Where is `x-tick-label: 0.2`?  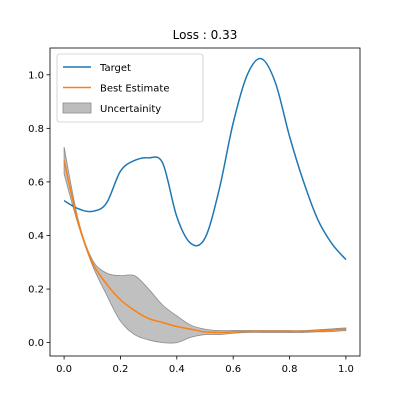 x-tick-label: 0.2 is located at coordinates (121, 369).